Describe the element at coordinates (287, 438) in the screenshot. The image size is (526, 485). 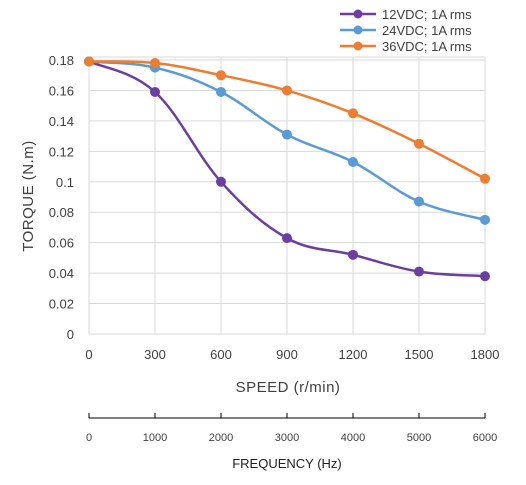
I see `frequency-tick-label: 3000` at that location.